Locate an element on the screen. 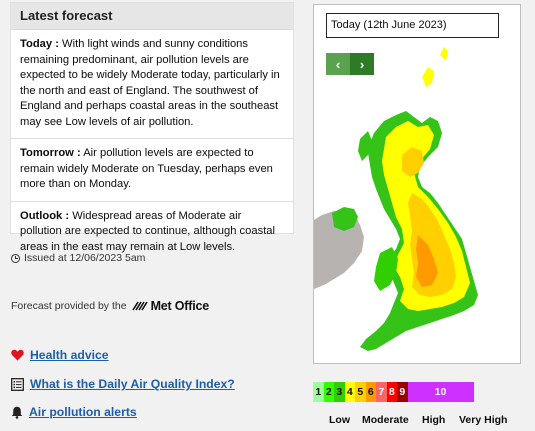 This screenshot has height=431, width=535. daqi-level-6: 6 is located at coordinates (370, 392).